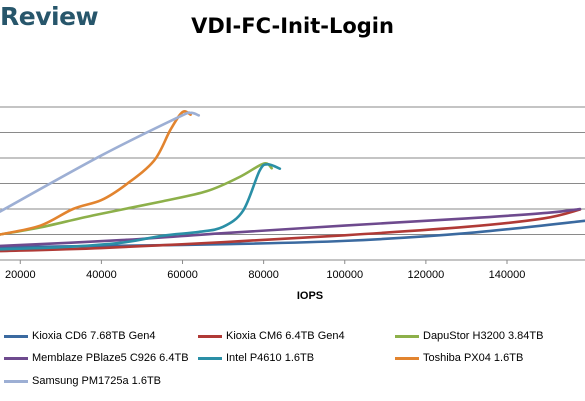 This screenshot has width=585, height=401. What do you see at coordinates (292, 26) in the screenshot?
I see `chart-title: VDI-FC-Init-Login` at bounding box center [292, 26].